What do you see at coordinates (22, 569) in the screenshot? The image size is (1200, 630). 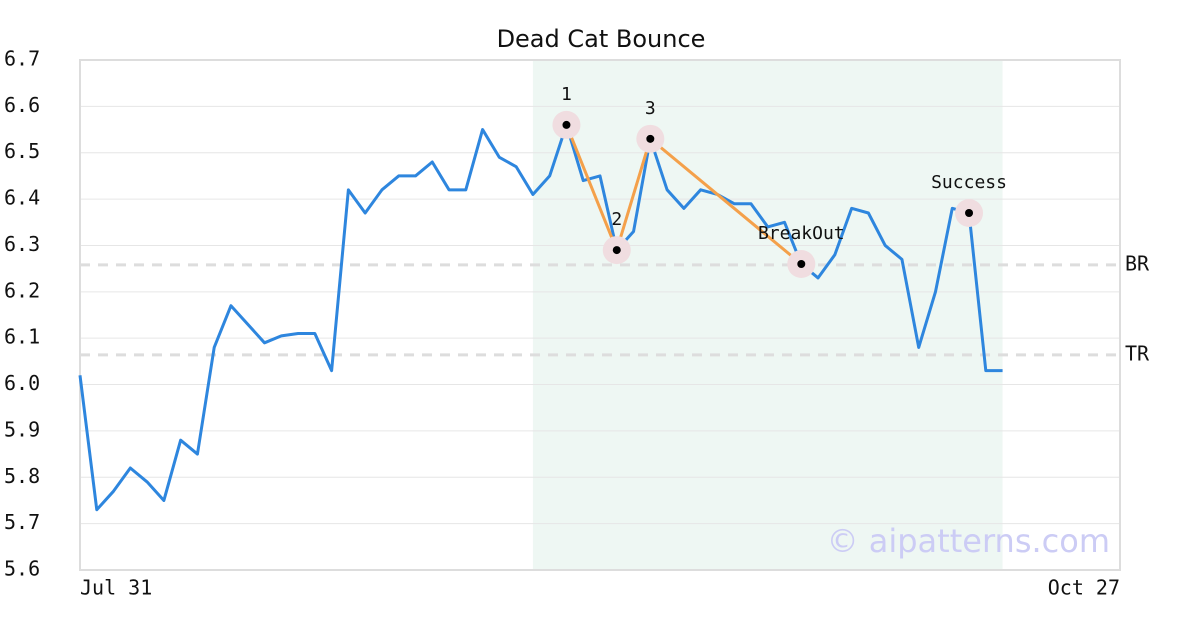 I see `y-tick-label: 5.6` at bounding box center [22, 569].